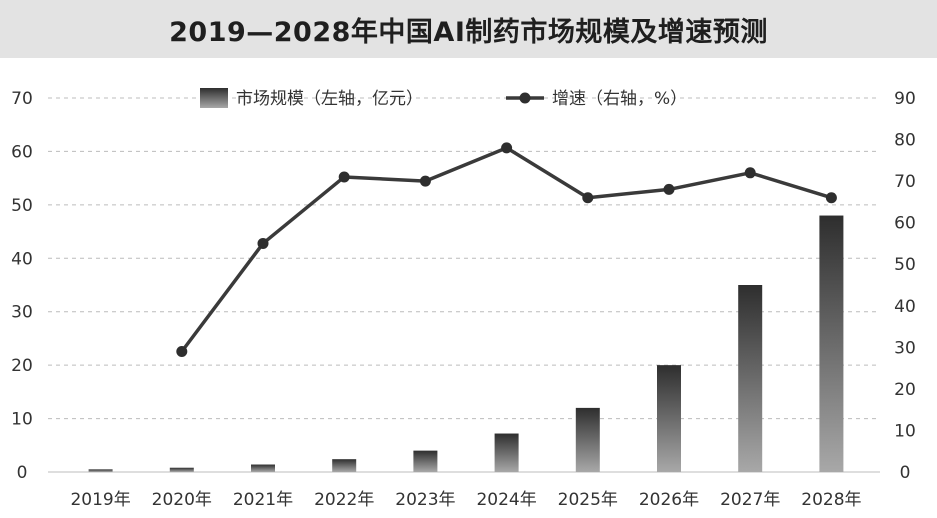  I want to click on y-left-tick-label: 10, so click(22, 420).